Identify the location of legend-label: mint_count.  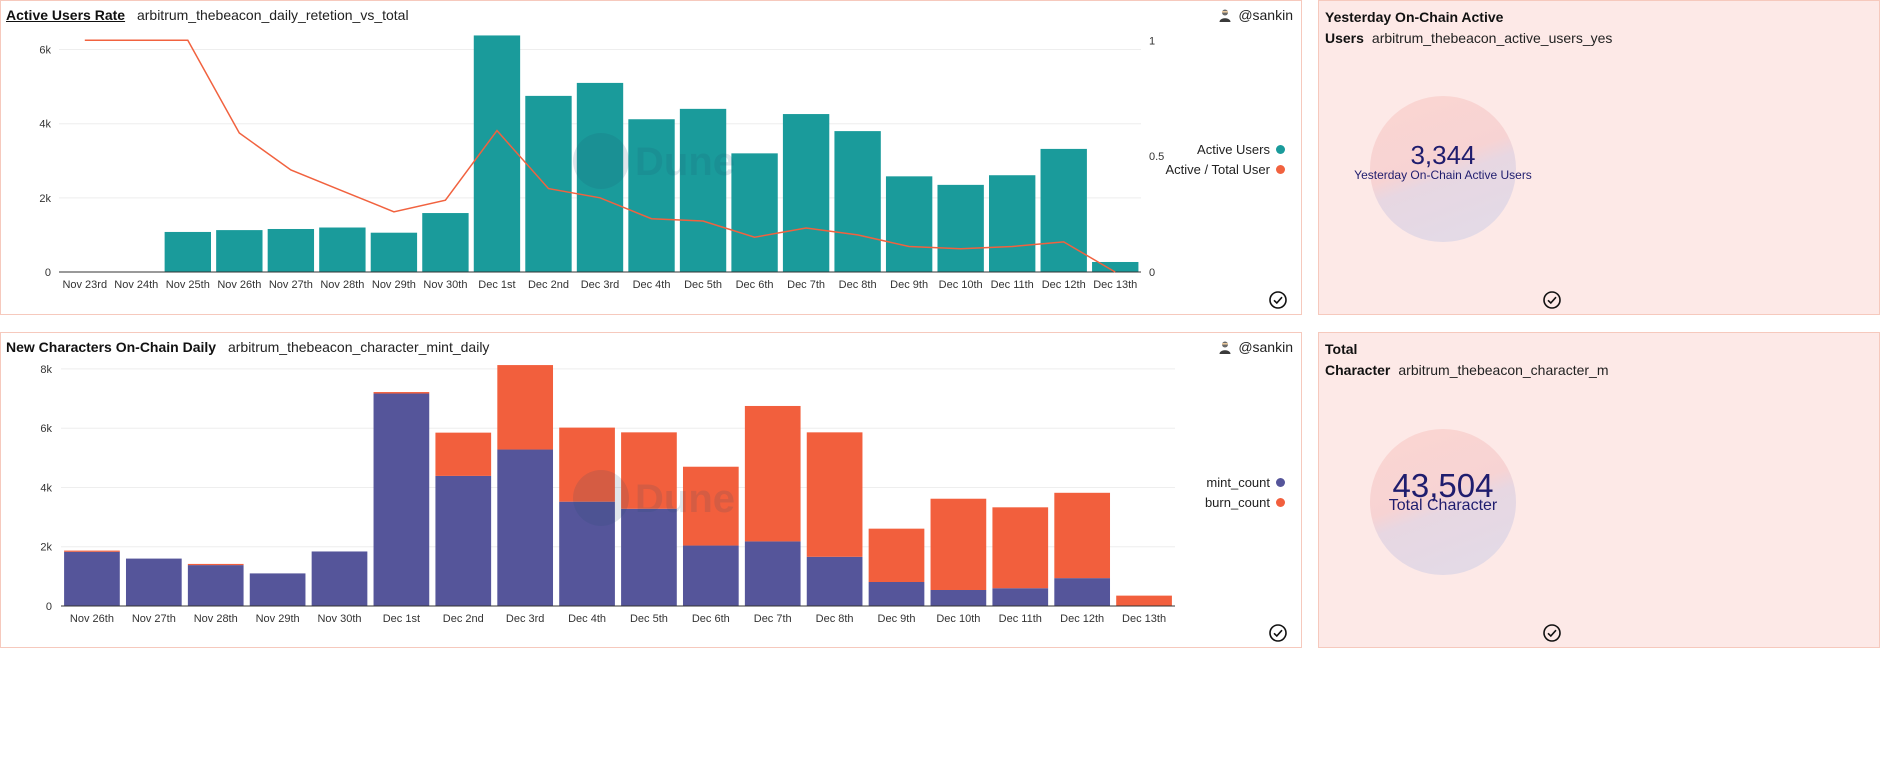
(1238, 482).